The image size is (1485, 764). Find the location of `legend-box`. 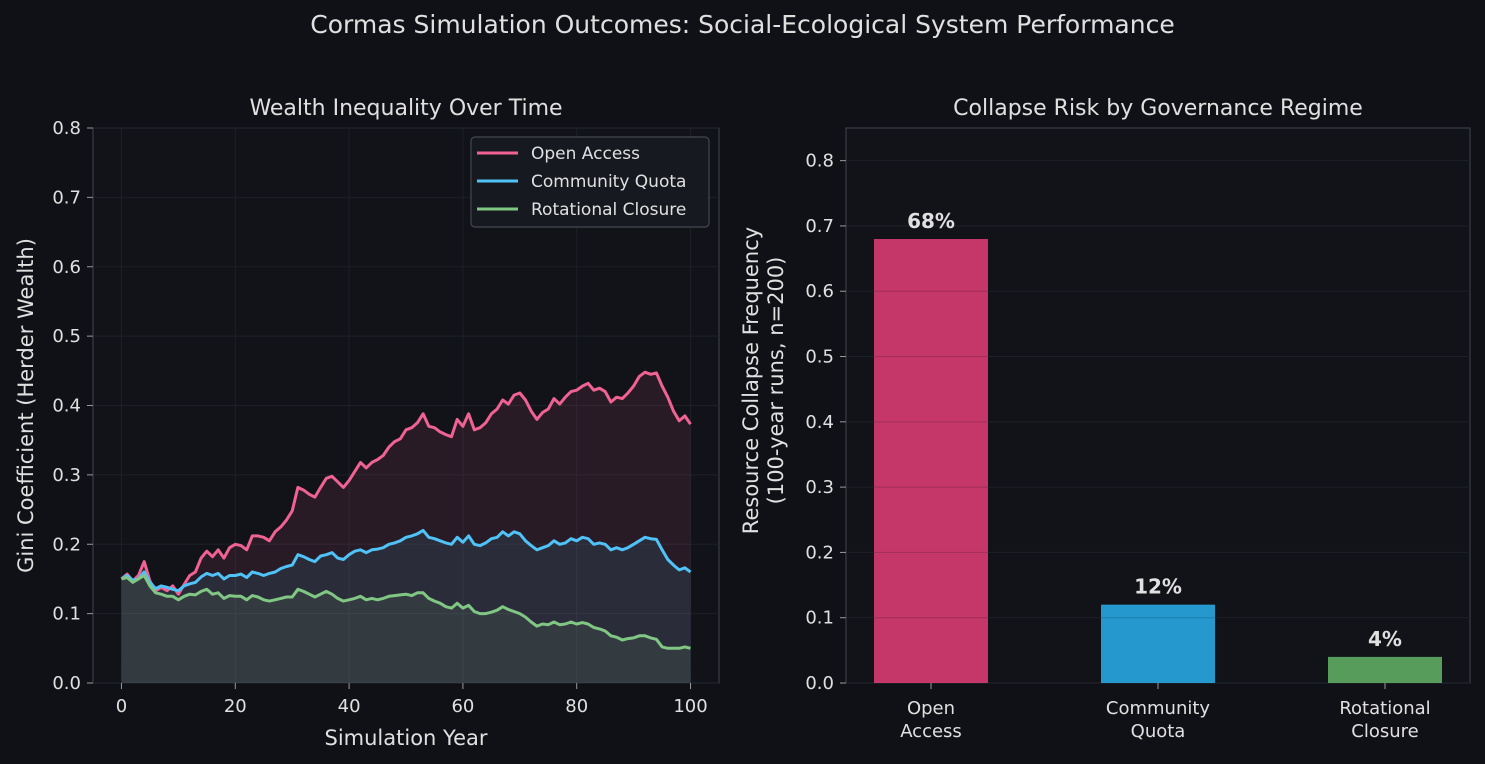

legend-box is located at coordinates (590, 182).